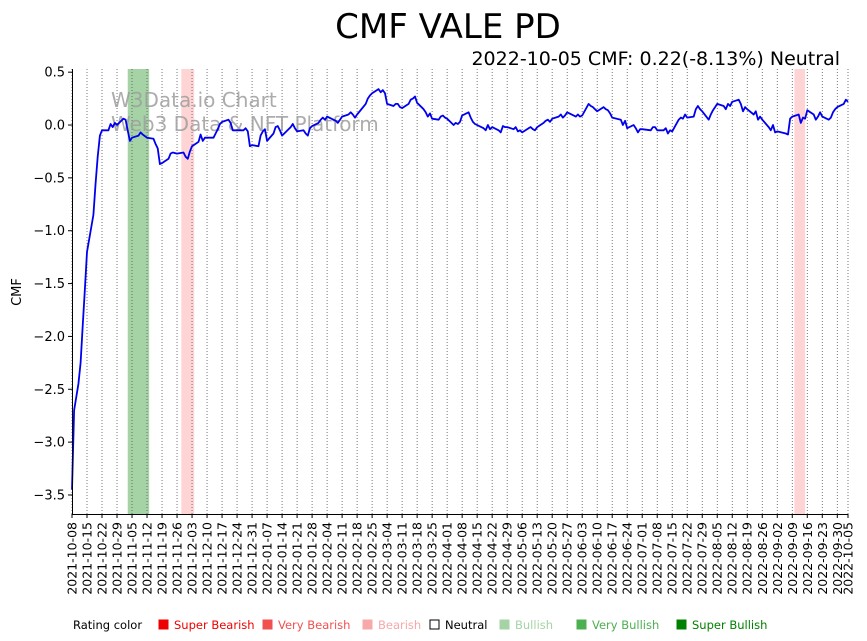 This screenshot has width=867, height=641. I want to click on y-tick-label: −2.0, so click(49, 337).